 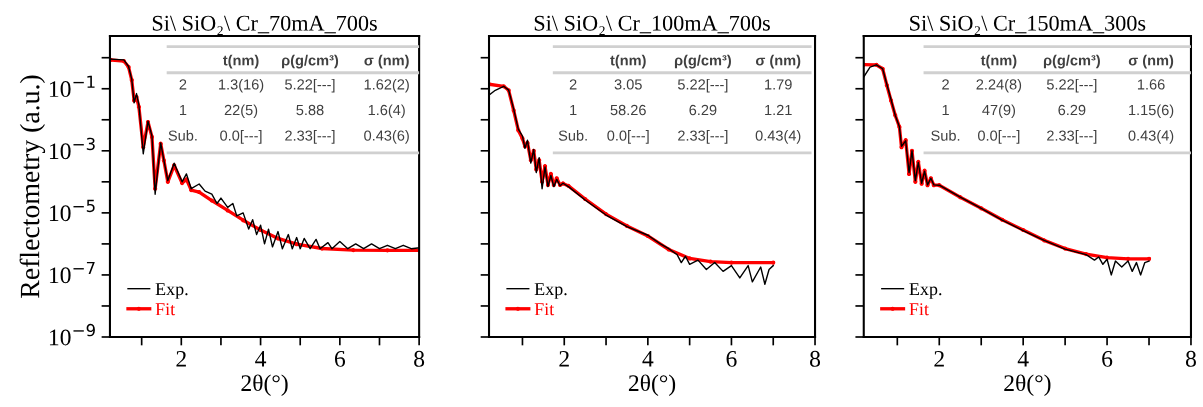 What do you see at coordinates (652, 25) in the screenshot?
I see `chart-title: Si\ SiO₂\ Cr_100mA_700s` at bounding box center [652, 25].